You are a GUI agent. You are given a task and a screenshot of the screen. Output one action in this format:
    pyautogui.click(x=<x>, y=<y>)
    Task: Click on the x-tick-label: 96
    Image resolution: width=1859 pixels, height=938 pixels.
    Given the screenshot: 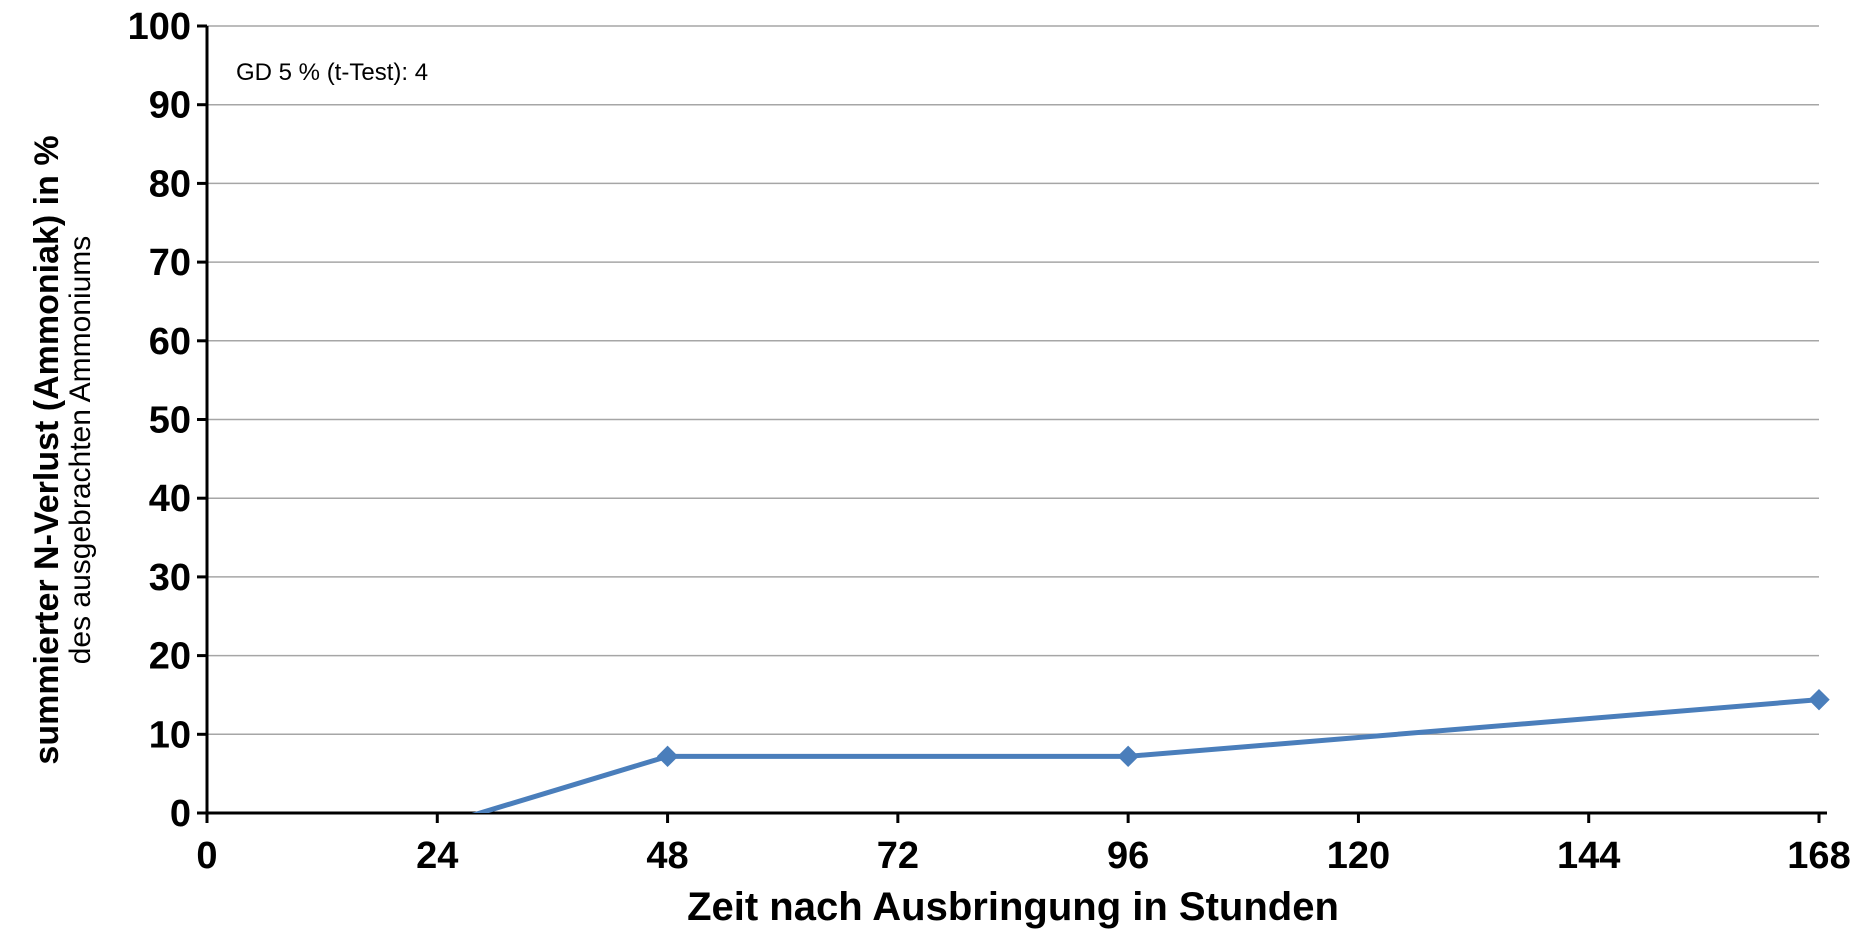 What is the action you would take?
    pyautogui.click(x=1128, y=856)
    